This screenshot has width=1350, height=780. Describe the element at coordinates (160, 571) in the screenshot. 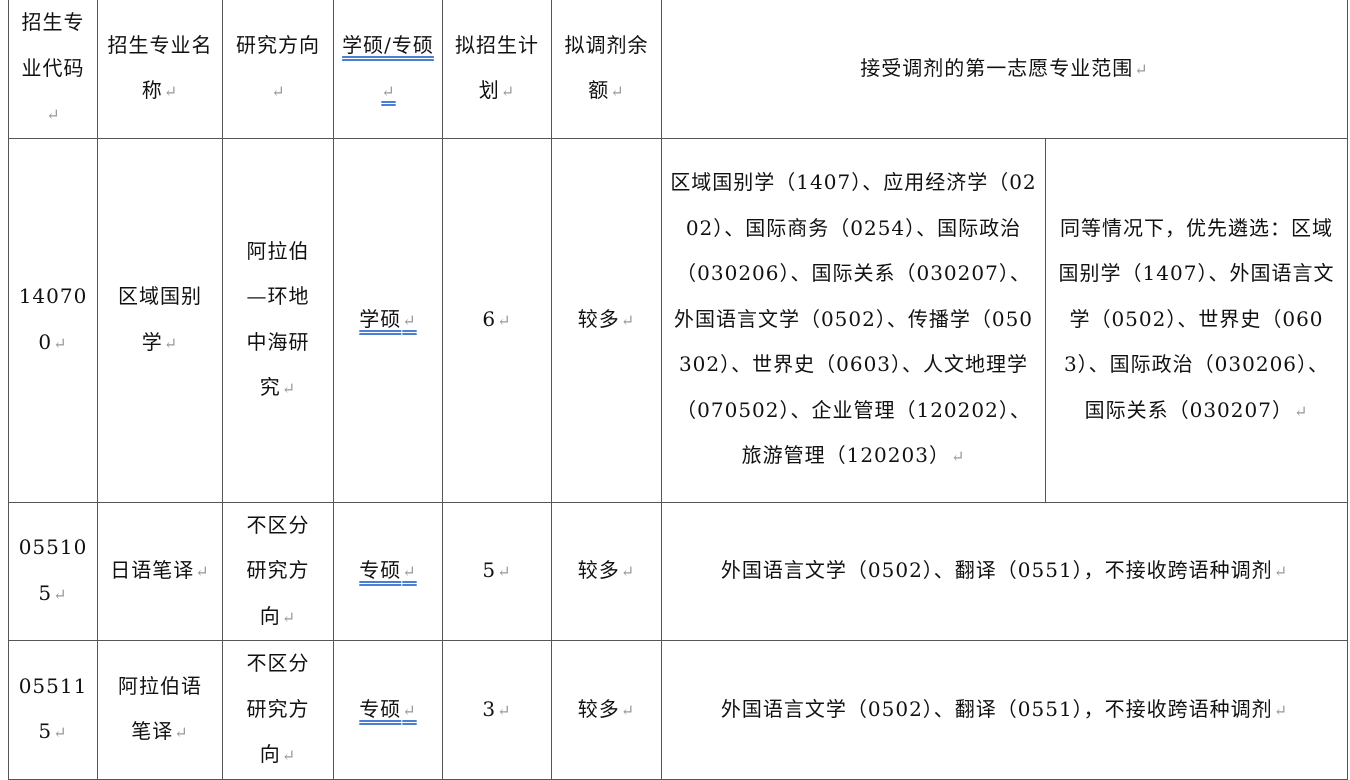

I see `cell-name: 日语笔译` at that location.